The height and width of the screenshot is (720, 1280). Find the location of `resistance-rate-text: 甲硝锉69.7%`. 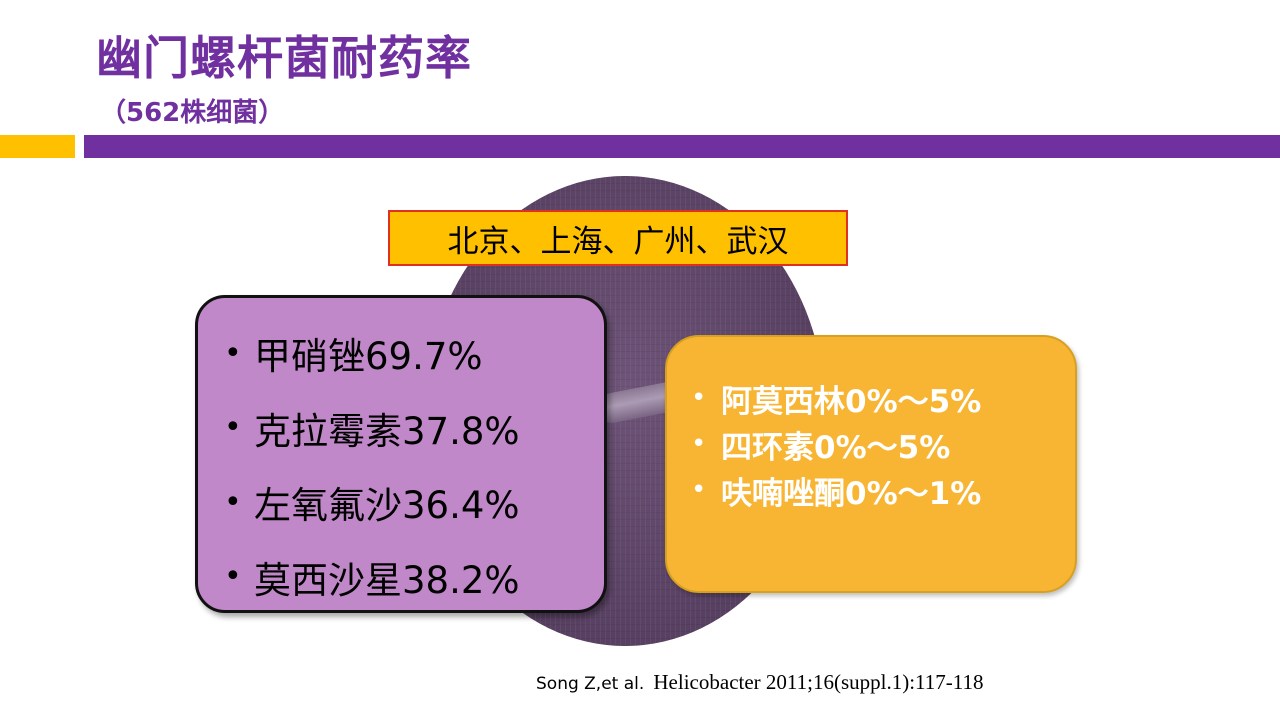

resistance-rate-text: 甲硝锉69.7% is located at coordinates (368, 357).